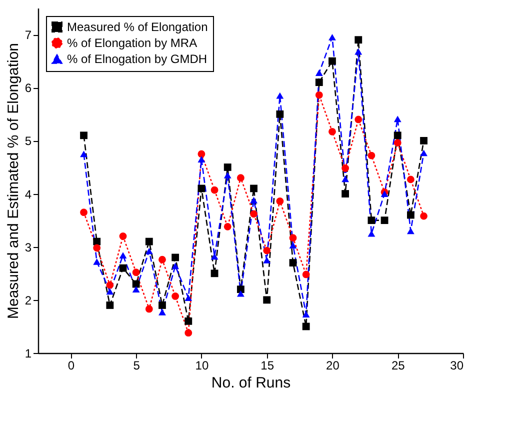 Image resolution: width=518 pixels, height=435 pixels. What do you see at coordinates (132, 43) in the screenshot?
I see `legend-label: % of Elongation by MRA` at bounding box center [132, 43].